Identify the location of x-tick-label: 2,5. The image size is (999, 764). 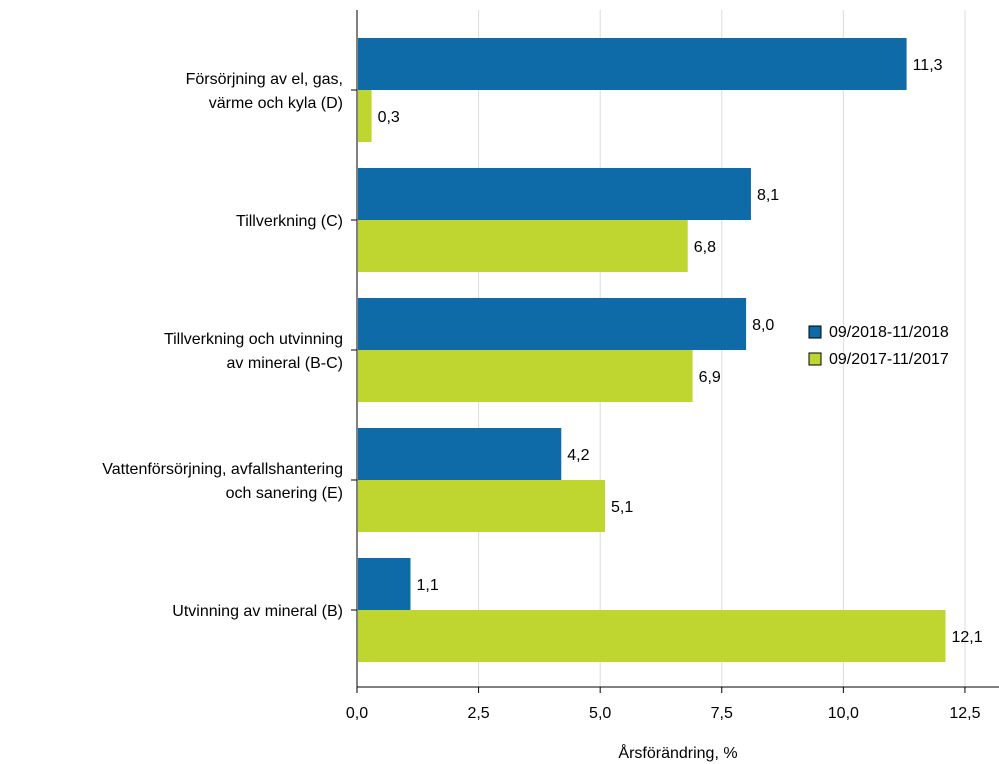
(478, 713).